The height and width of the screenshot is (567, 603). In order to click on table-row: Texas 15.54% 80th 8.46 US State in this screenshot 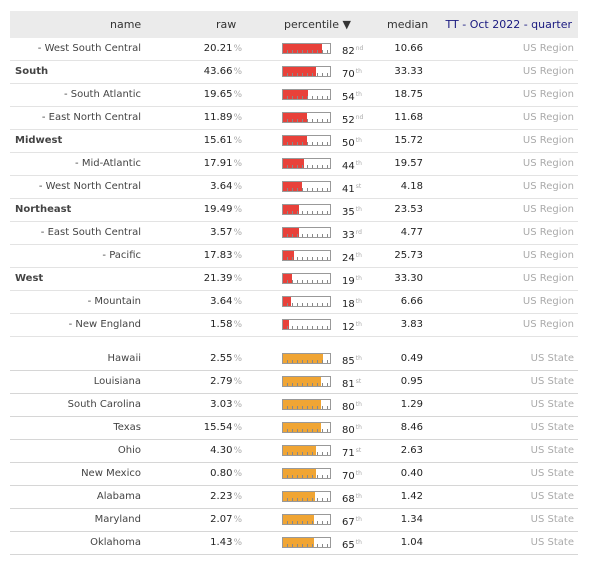, I will do `click(294, 428)`.